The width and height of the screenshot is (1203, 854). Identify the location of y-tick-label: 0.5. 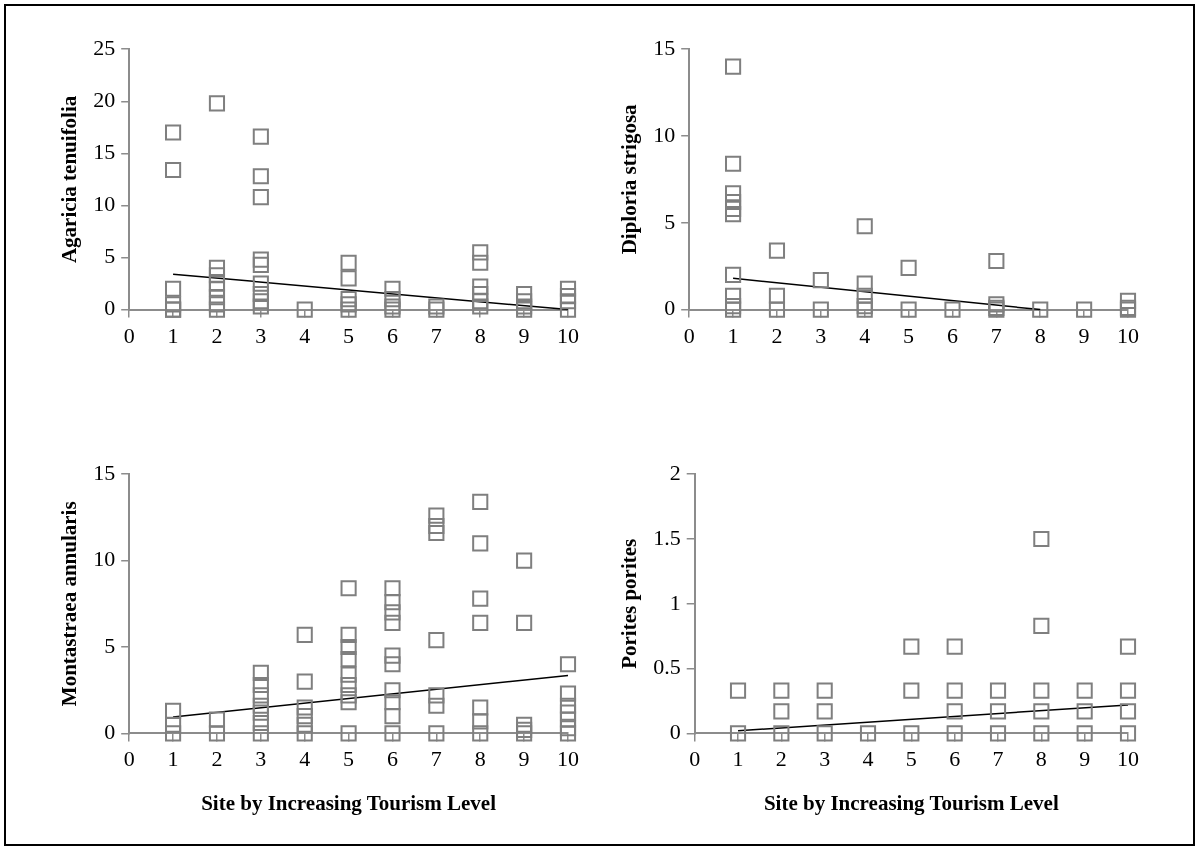
(667, 667).